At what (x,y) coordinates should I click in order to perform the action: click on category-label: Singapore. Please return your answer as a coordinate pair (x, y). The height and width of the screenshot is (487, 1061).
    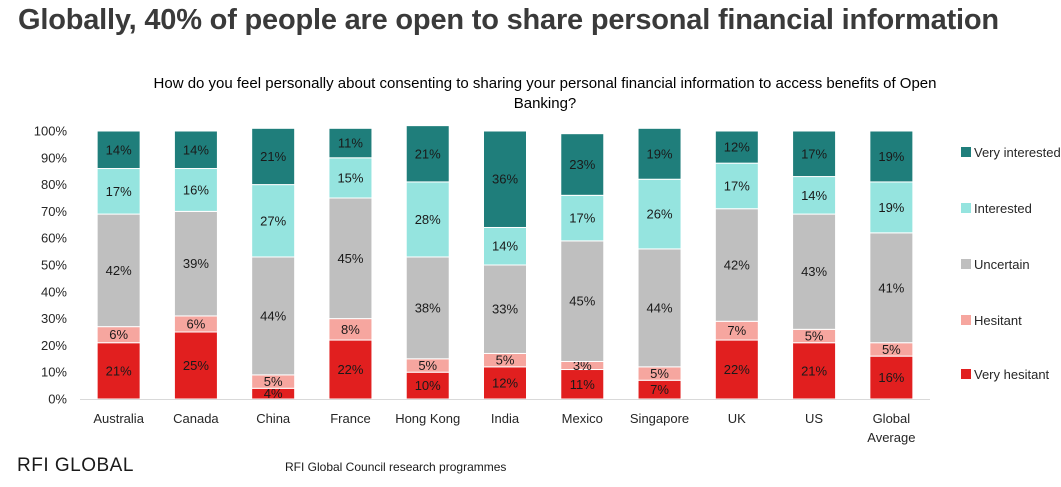
    Looking at the image, I should click on (659, 418).